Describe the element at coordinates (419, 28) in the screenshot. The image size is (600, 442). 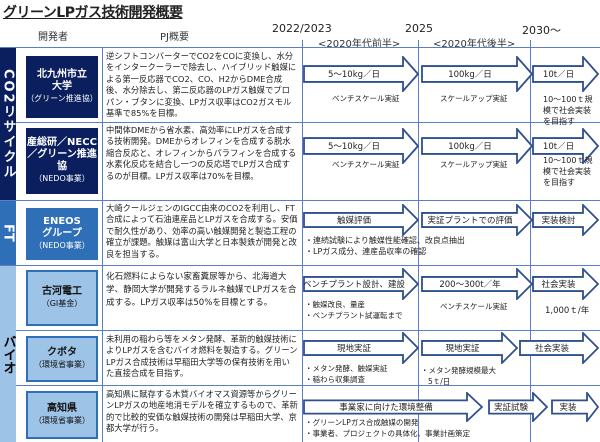
I see `header-year-2025: 2025` at that location.